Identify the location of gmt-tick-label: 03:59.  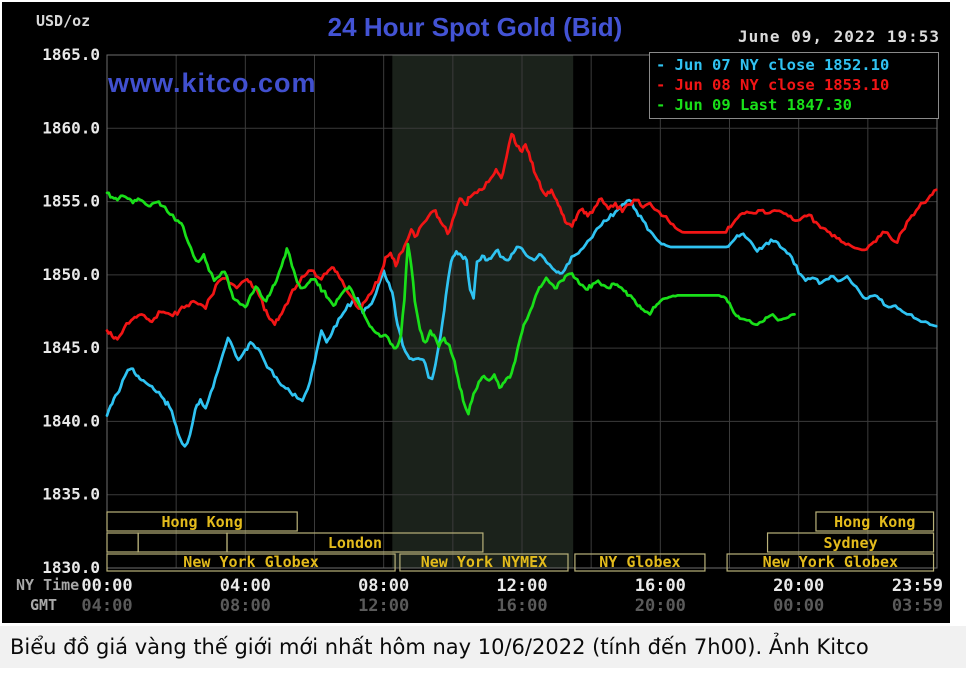
(917, 606).